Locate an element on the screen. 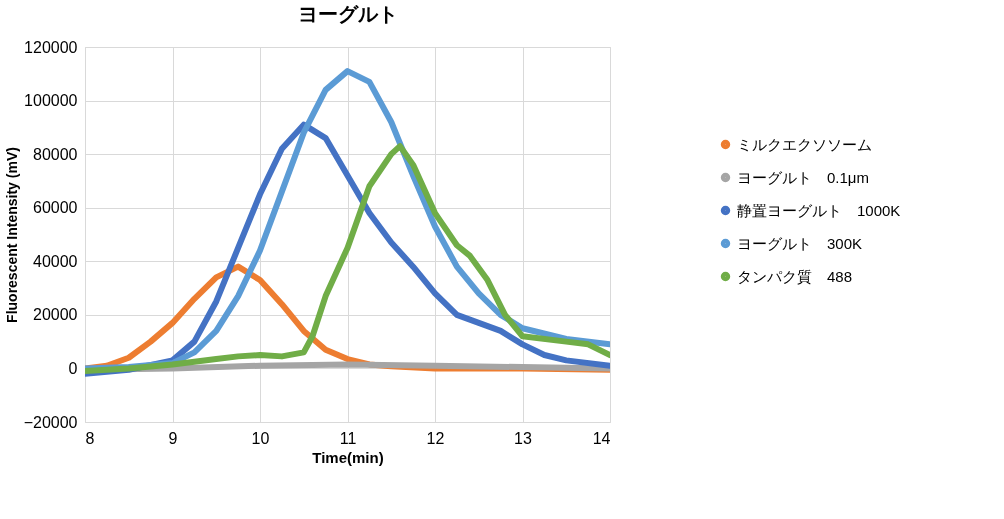 The width and height of the screenshot is (1004, 519). x-tick-label: 10 is located at coordinates (260, 438).